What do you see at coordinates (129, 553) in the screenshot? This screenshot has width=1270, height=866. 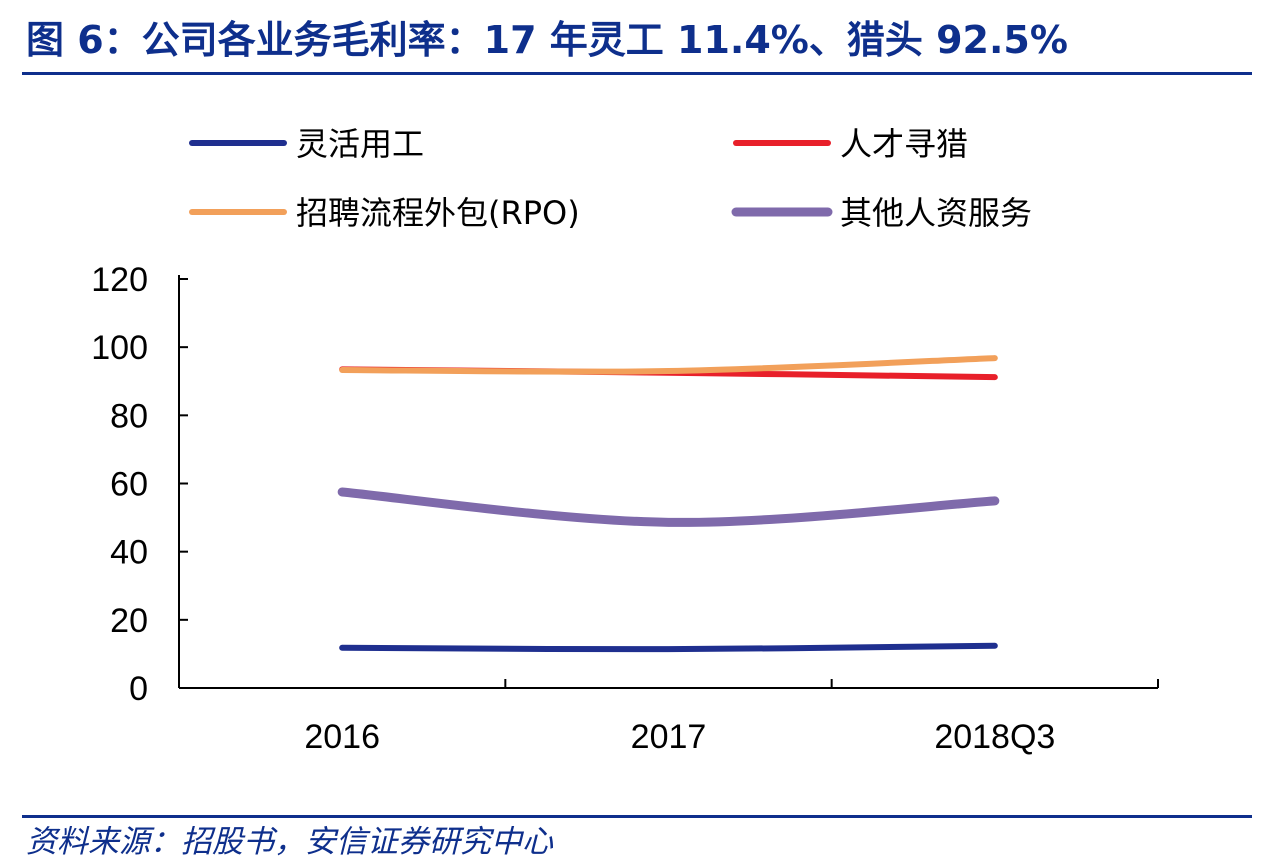 I see `y-tick-label: 40` at bounding box center [129, 553].